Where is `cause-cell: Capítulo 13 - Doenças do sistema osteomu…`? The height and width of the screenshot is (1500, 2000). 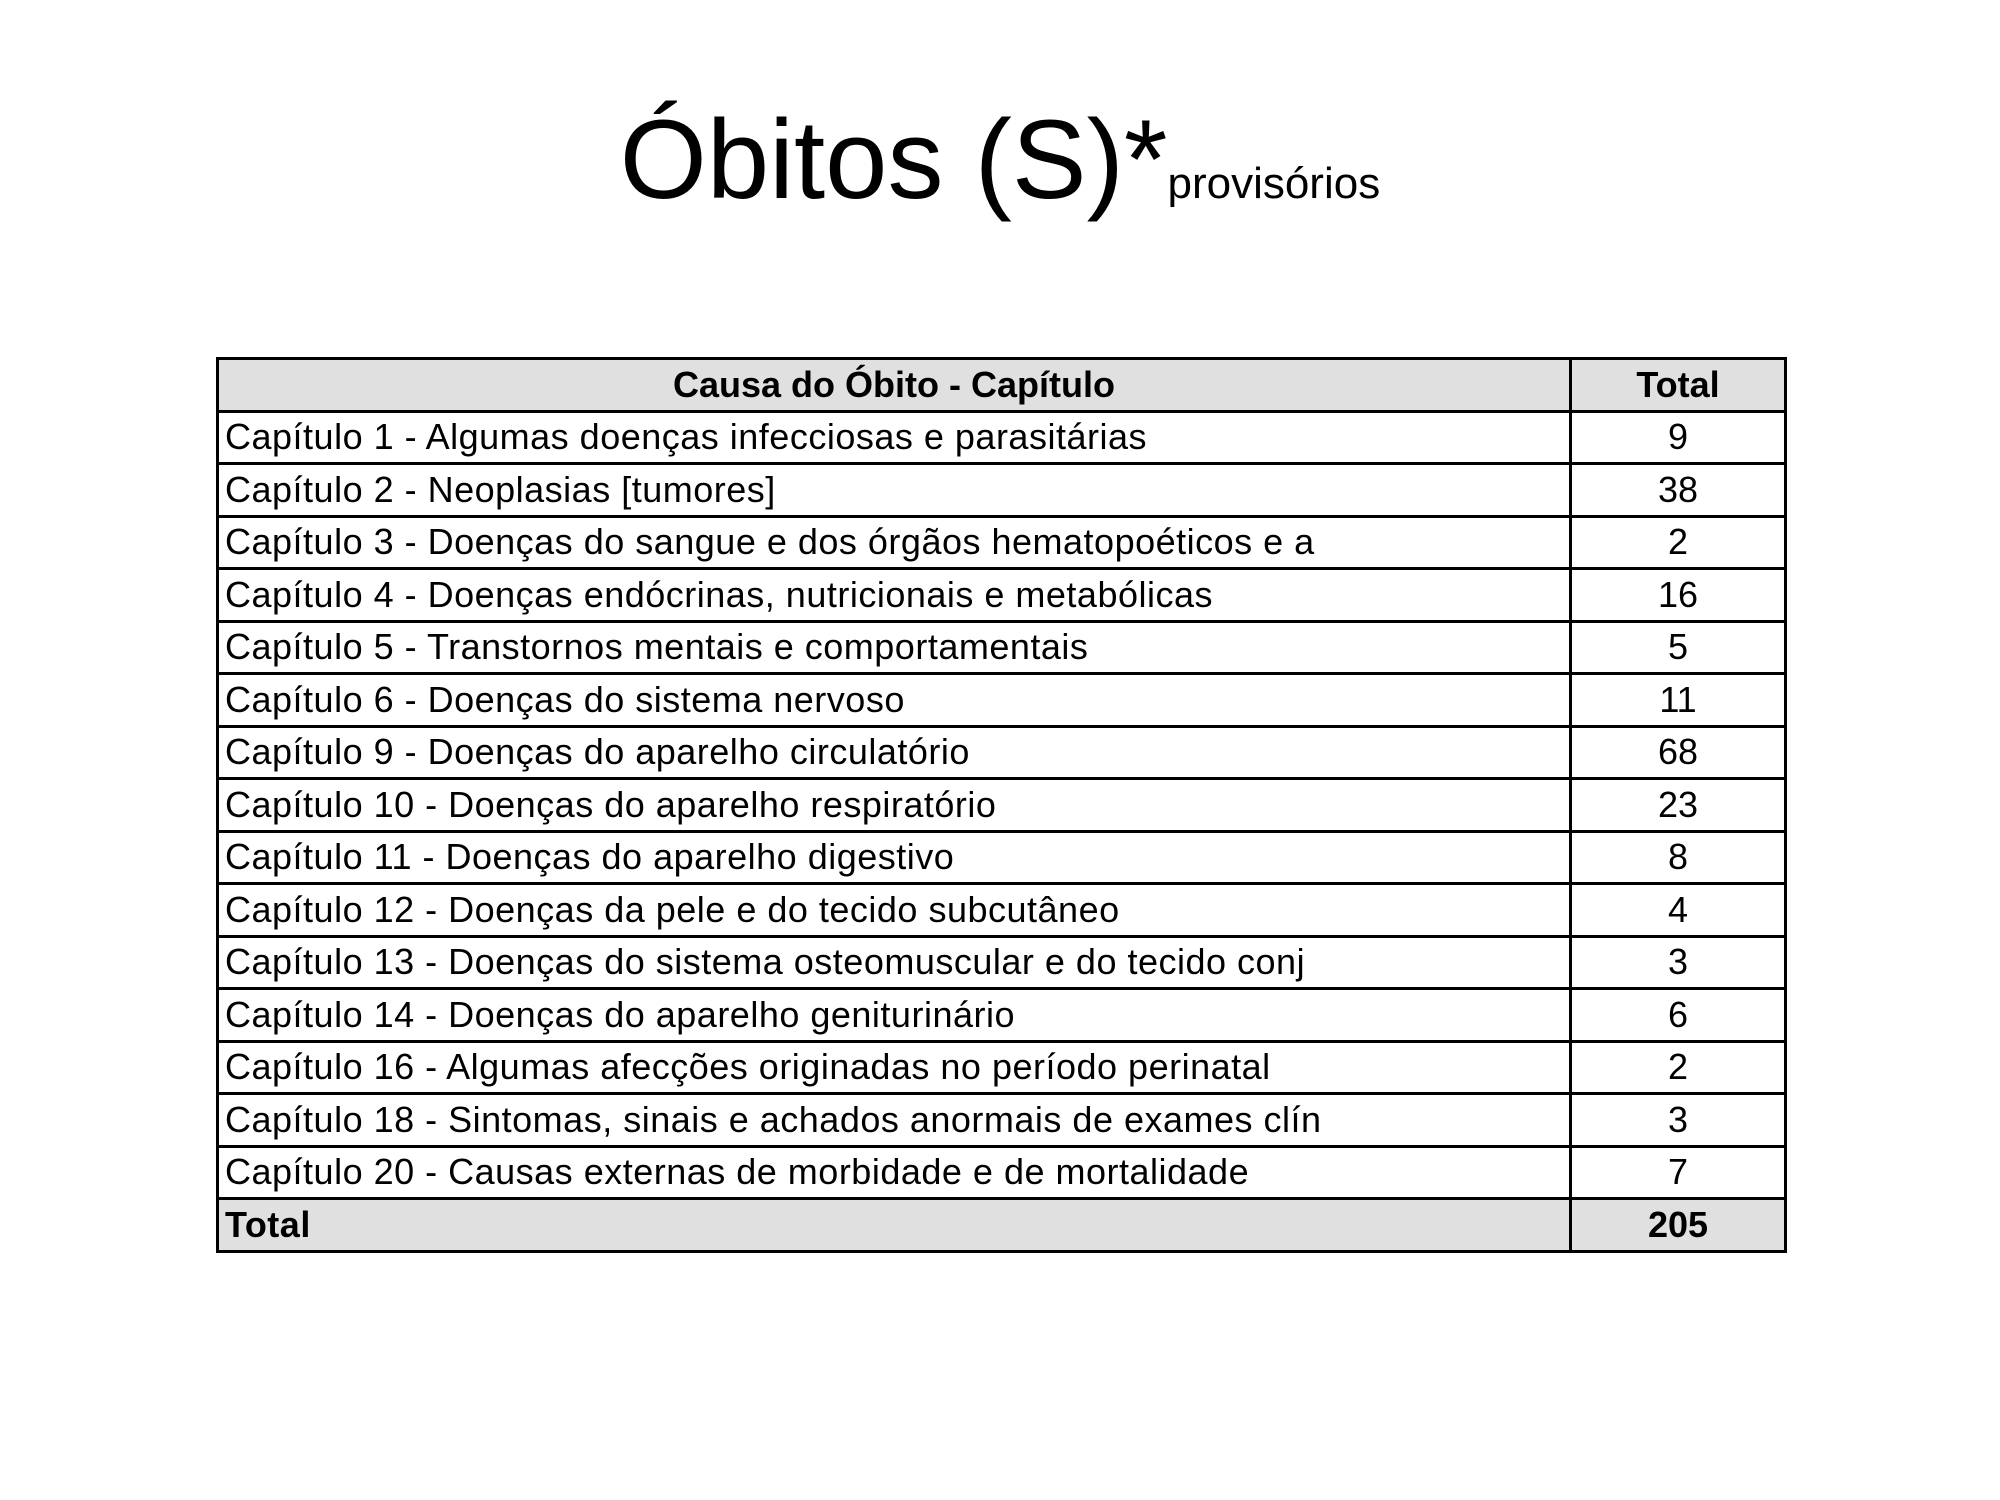
cause-cell: Capítulo 13 - Doenças do sistema osteomu… is located at coordinates (894, 962).